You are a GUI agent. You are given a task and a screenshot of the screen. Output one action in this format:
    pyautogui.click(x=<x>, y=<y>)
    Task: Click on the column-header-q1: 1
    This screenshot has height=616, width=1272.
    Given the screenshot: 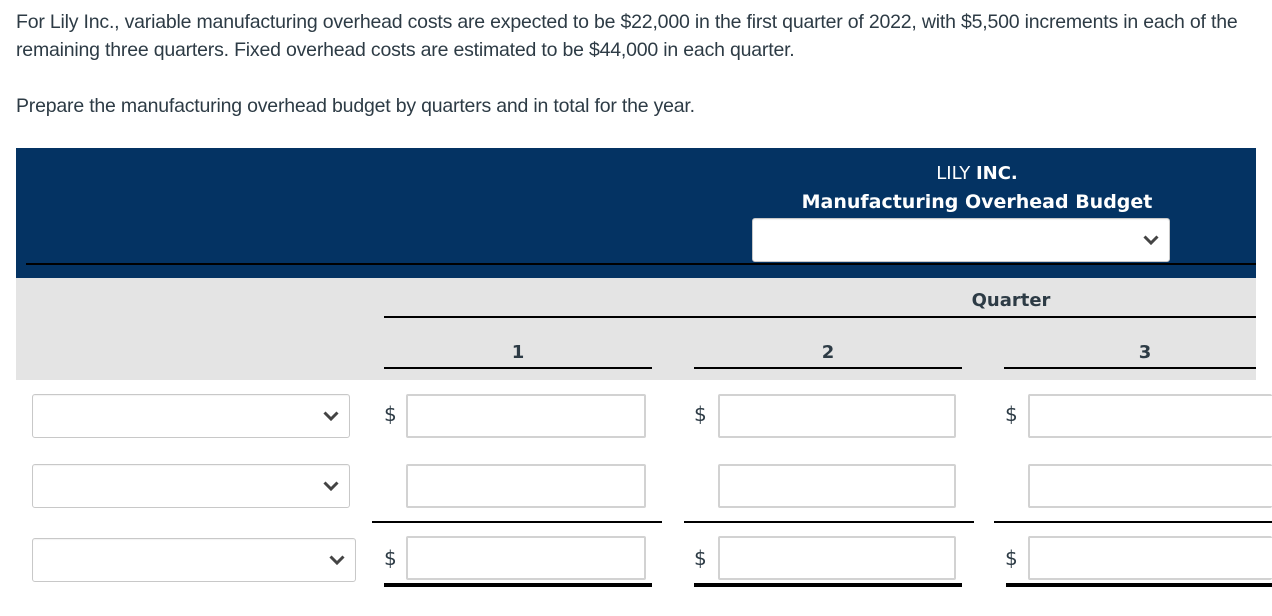 What is the action you would take?
    pyautogui.click(x=518, y=352)
    